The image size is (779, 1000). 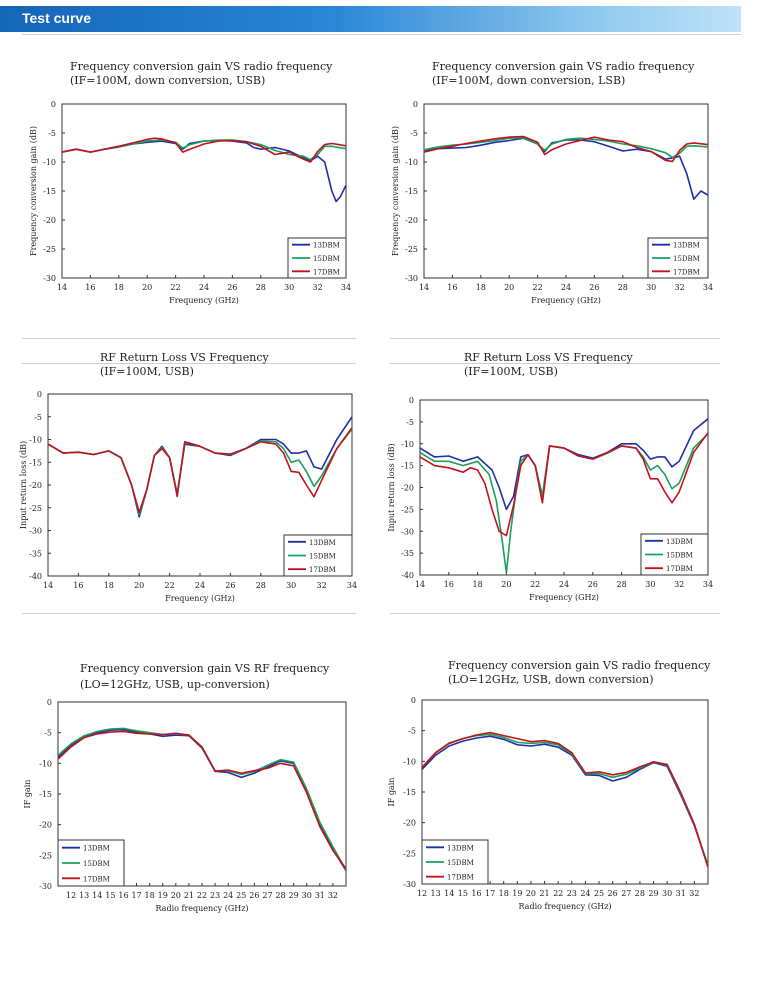 I want to click on x-tick-label: 19, so click(x=163, y=895).